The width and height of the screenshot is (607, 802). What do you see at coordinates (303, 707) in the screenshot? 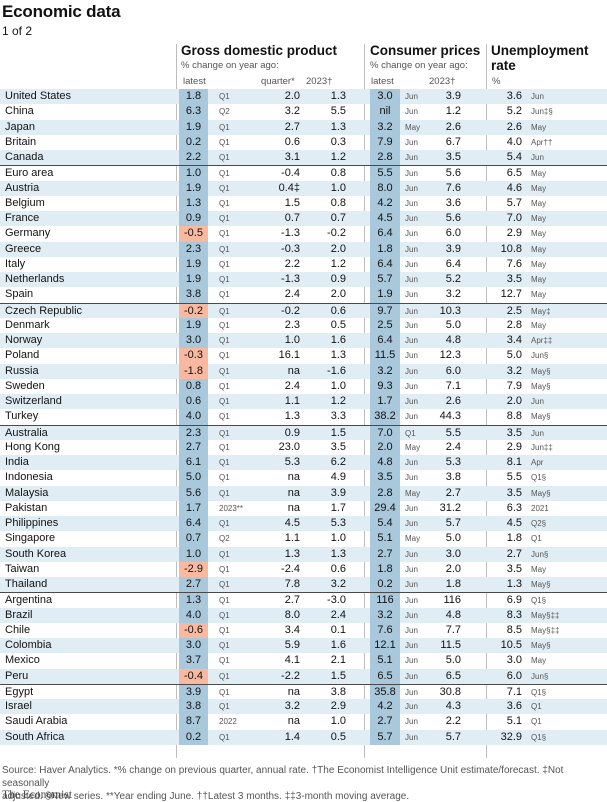
I see `table-row: Israel 3.8 Q1 3.2 2.9 4.2 Jun 4.3 3.6 Q1` at bounding box center [303, 707].